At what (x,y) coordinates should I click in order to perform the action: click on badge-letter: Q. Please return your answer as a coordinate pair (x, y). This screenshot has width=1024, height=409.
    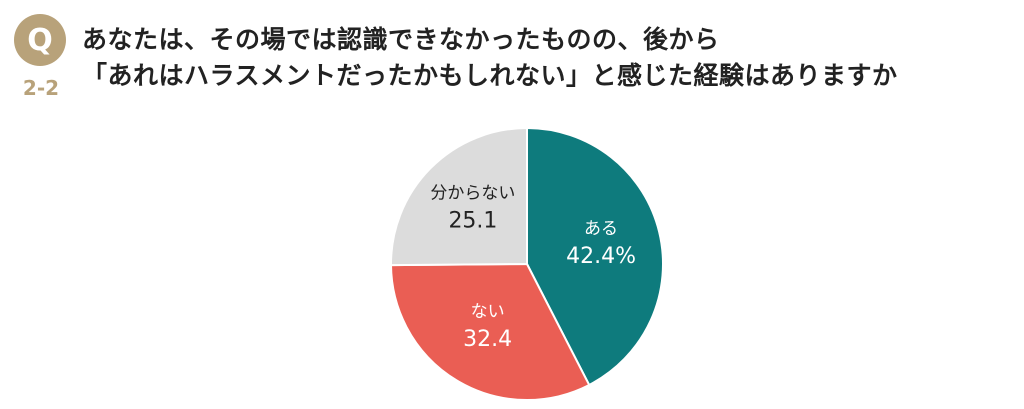
    Looking at the image, I should click on (40, 40).